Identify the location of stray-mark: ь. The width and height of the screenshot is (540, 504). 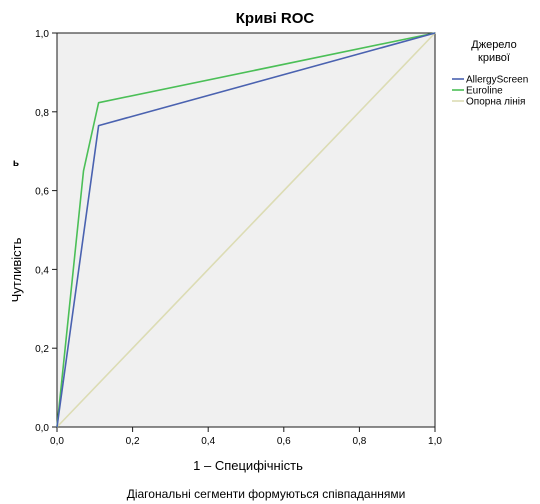
(16, 163).